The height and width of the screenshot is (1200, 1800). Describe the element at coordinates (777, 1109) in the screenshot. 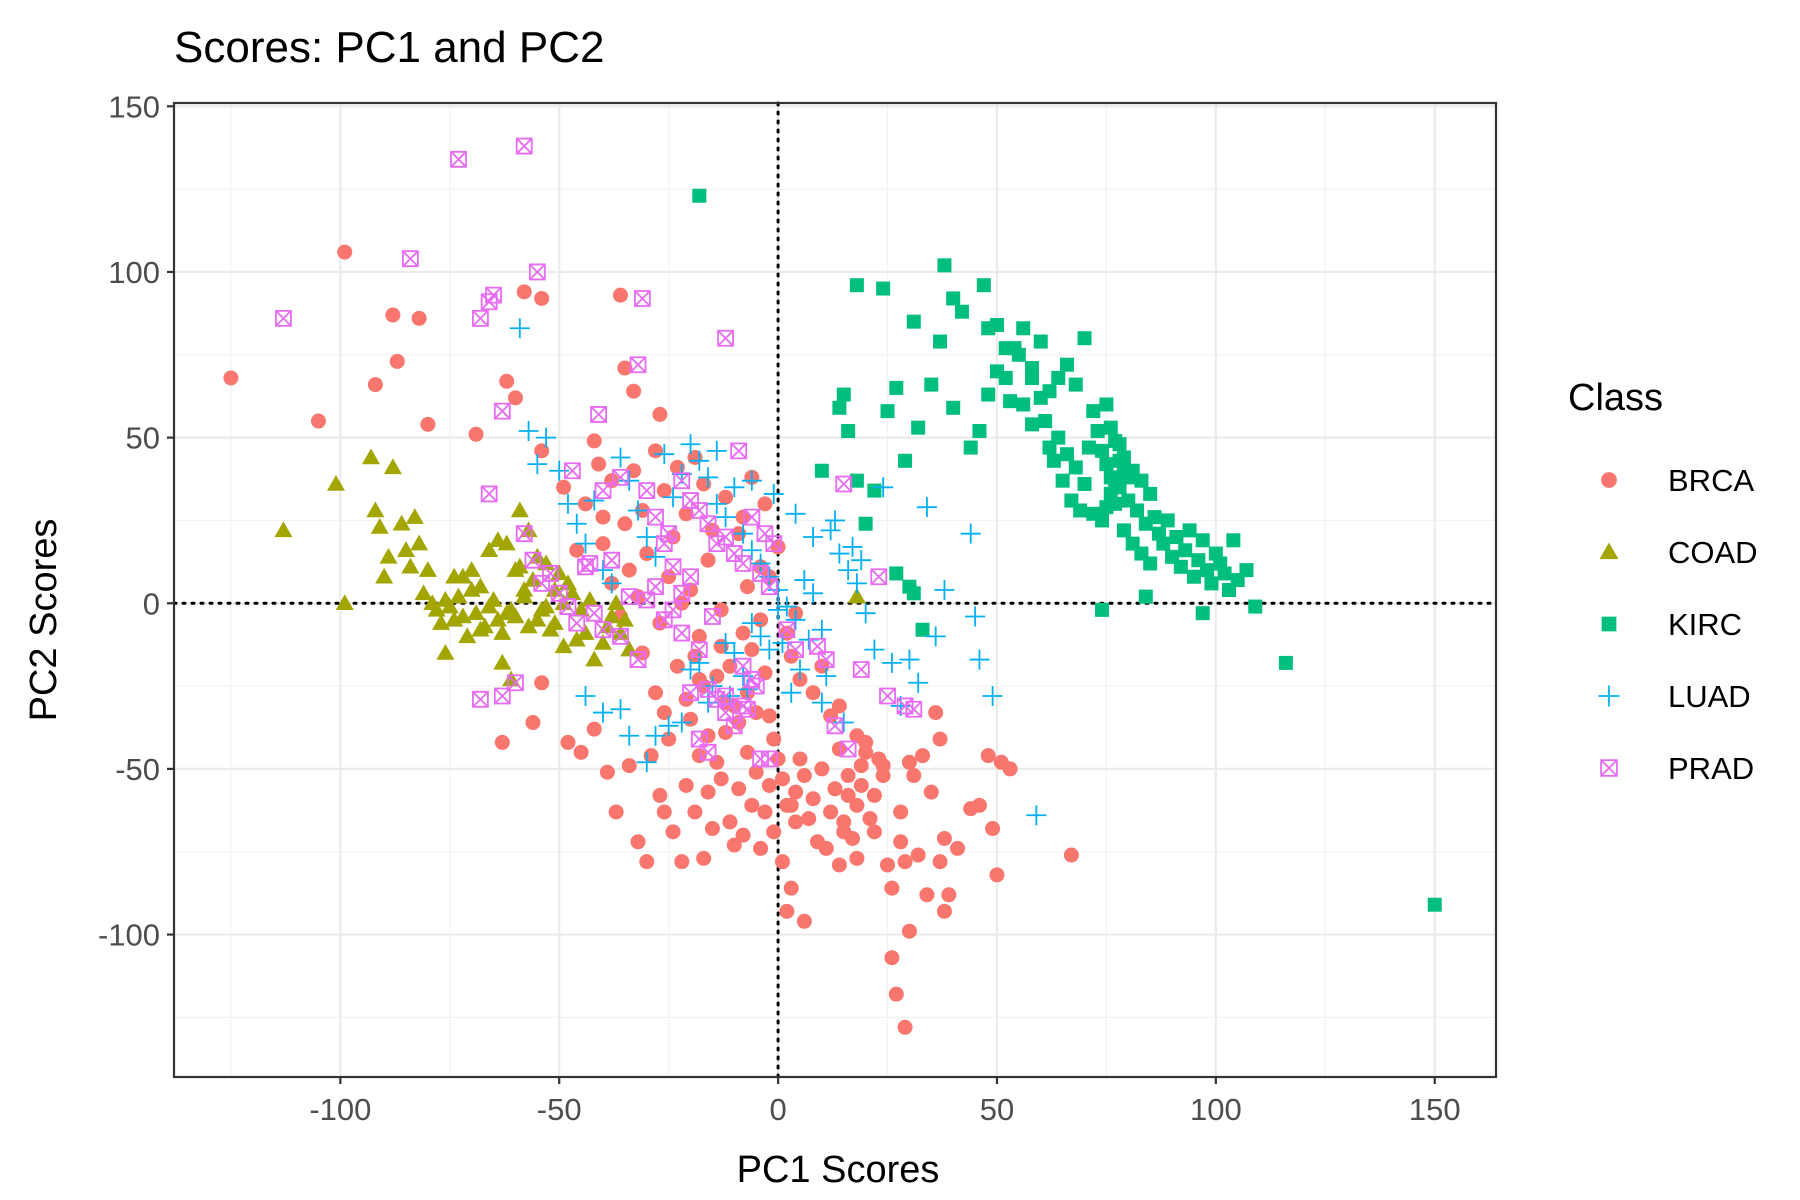

I see `x-tick-label: 0` at that location.